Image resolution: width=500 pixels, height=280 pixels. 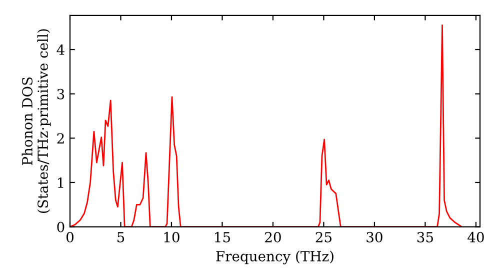 What do you see at coordinates (275, 257) in the screenshot?
I see `x-axis-title: Frequency (THz)` at bounding box center [275, 257].